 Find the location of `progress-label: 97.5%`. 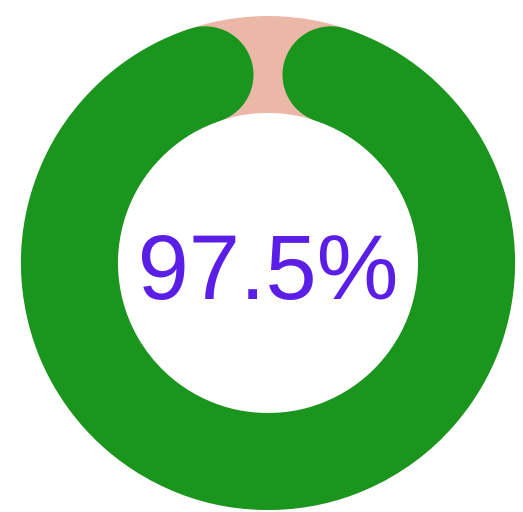

progress-label: 97.5% is located at coordinates (268, 268).